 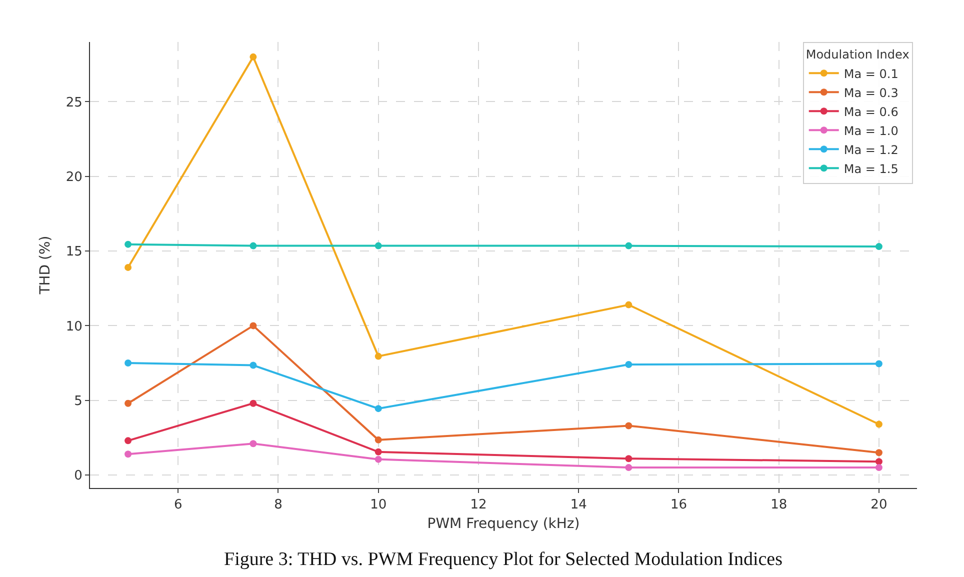 I want to click on caption: Figure 3: THD vs. PWM Frequency Plot for Selected Modulation Indices, so click(x=503, y=559).